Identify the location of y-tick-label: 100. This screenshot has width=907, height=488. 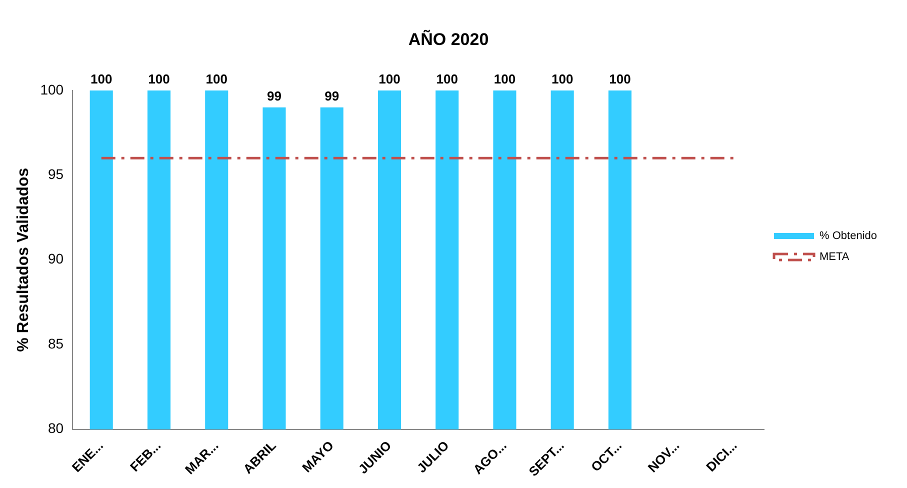
(52, 89).